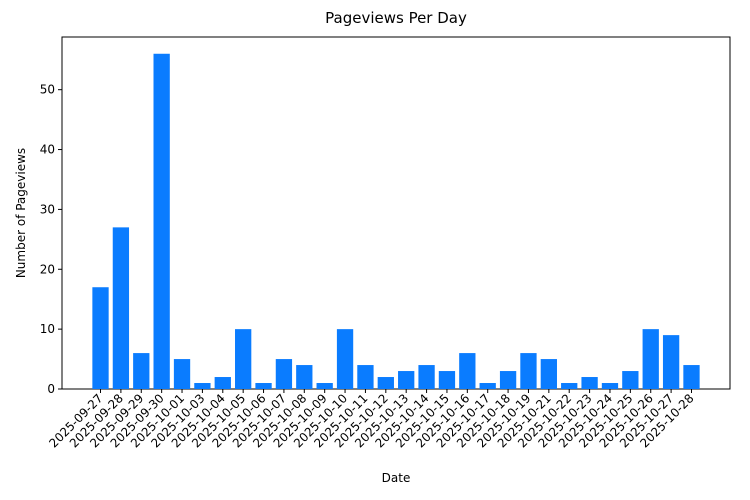 This screenshot has height=500, width=750. I want to click on y-tick-label: 40, so click(47, 150).